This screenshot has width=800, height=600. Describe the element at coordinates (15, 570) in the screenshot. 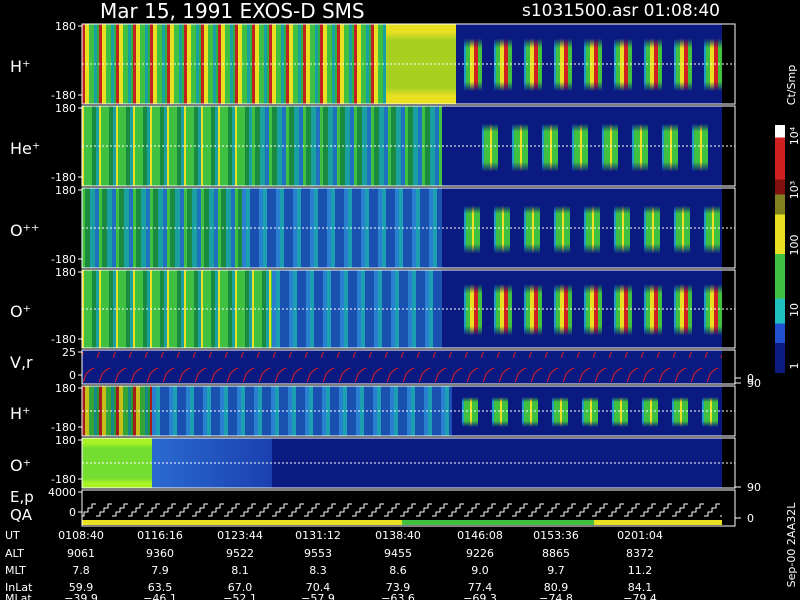

I see `row-label: MLT` at that location.